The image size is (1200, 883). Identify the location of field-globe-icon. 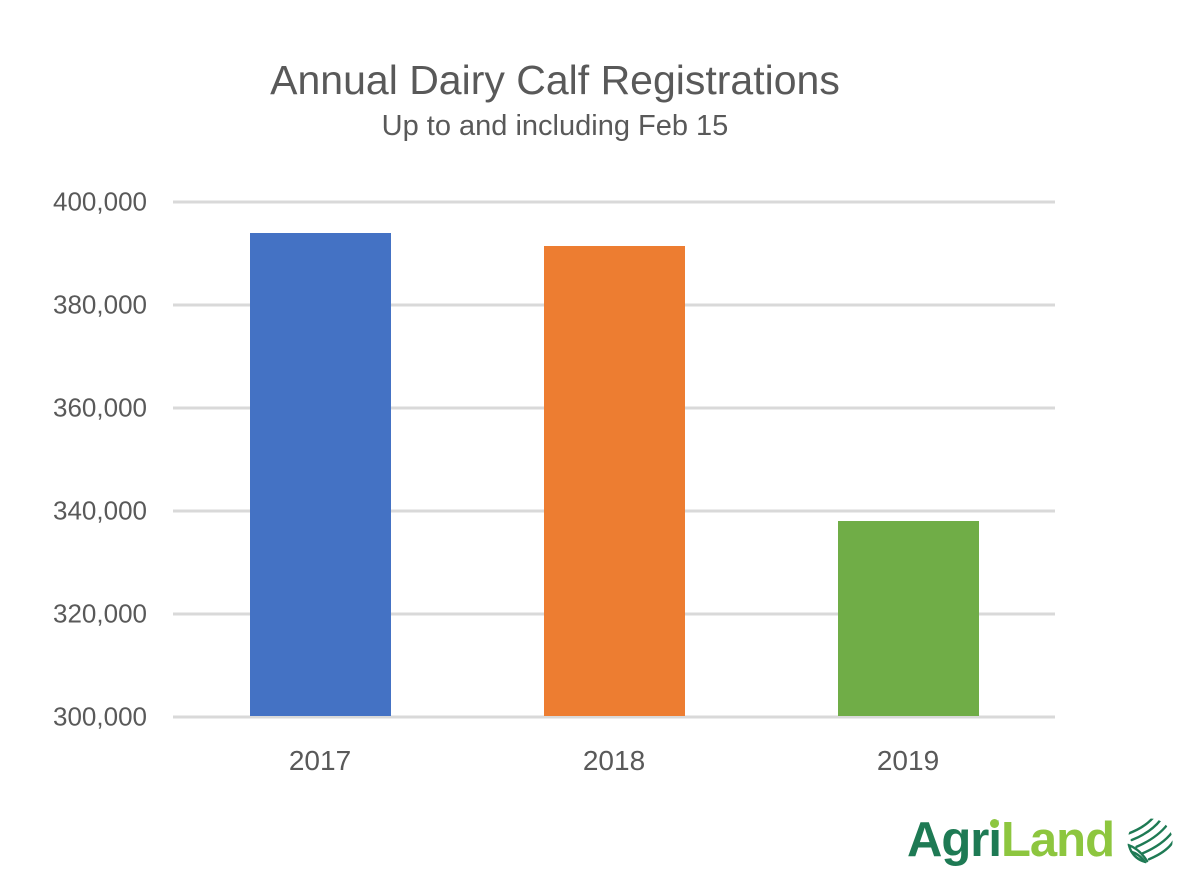
(1150, 841).